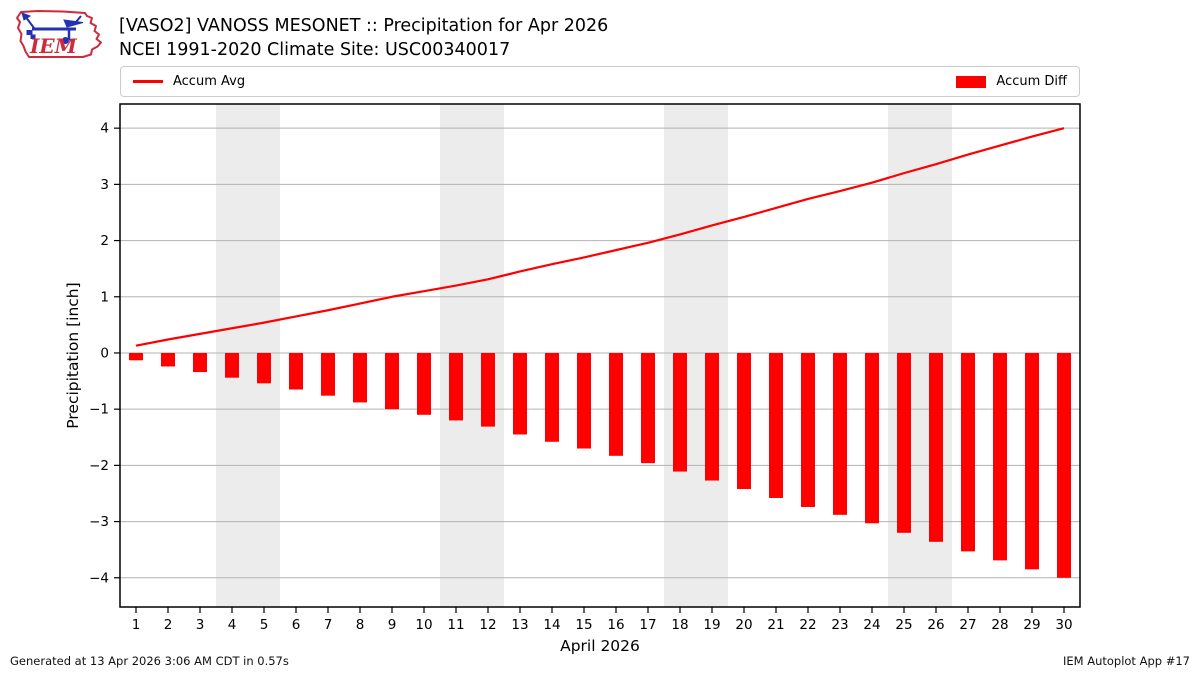 This screenshot has height=675, width=1200. I want to click on x-tick-label: 22, so click(807, 625).